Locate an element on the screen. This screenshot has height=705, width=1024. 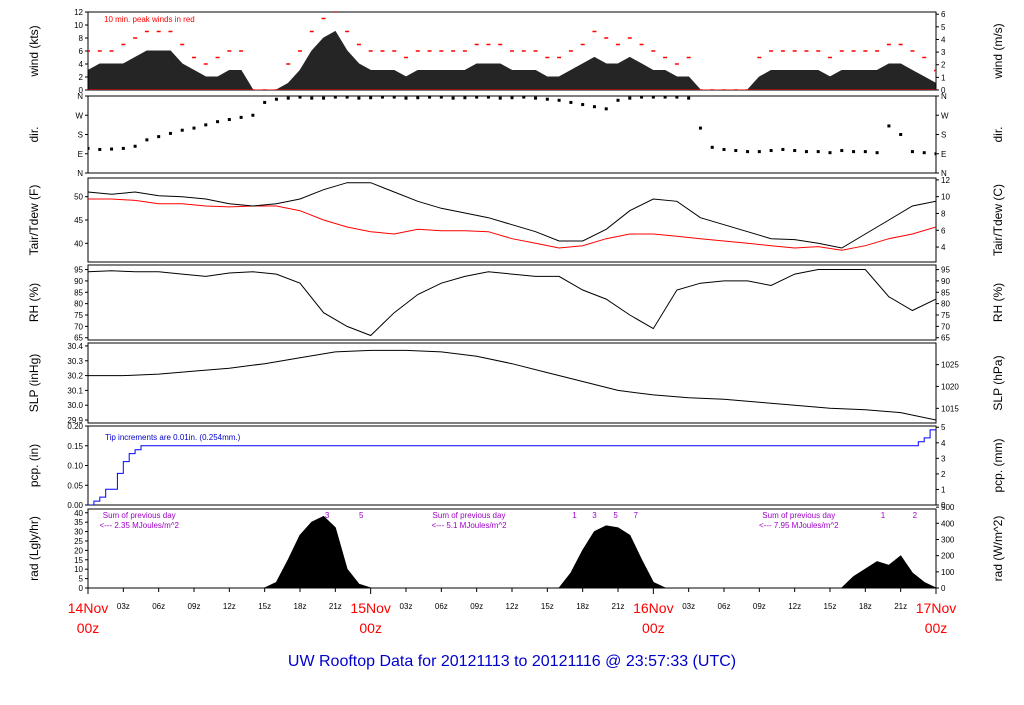
temp-right-tick-label: 10 is located at coordinates (945, 197).